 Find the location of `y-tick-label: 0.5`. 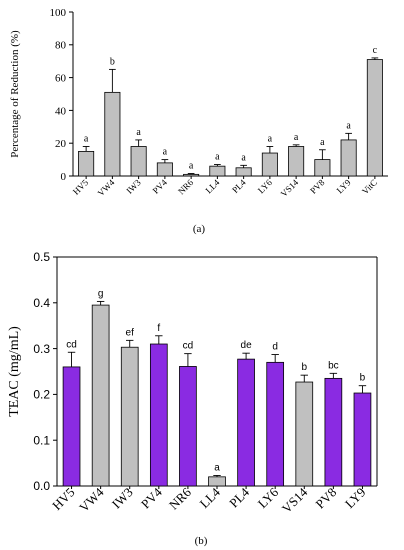

y-tick-label: 0.5 is located at coordinates (41, 257).